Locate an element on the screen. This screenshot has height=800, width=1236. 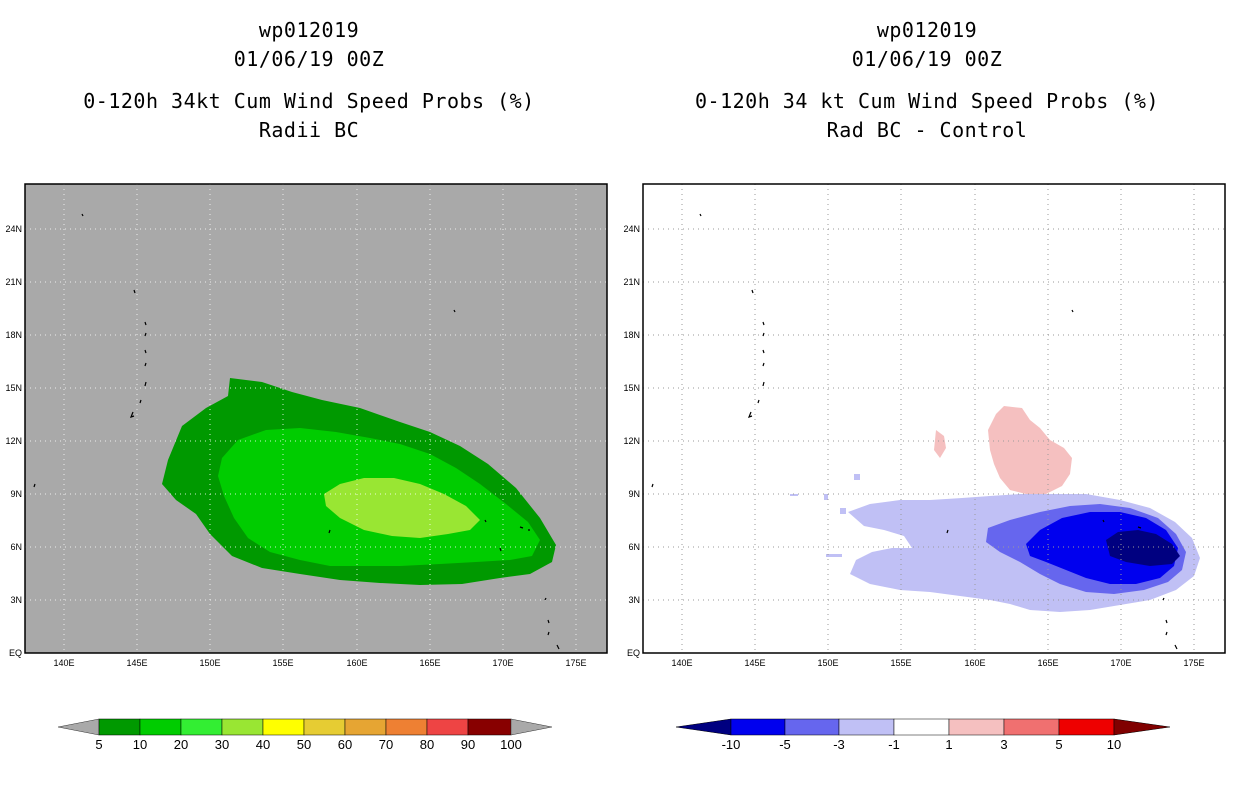
right-lon-axis: 140E 145E 150E 155E 160E 165E 170E 175E is located at coordinates (937, 663).